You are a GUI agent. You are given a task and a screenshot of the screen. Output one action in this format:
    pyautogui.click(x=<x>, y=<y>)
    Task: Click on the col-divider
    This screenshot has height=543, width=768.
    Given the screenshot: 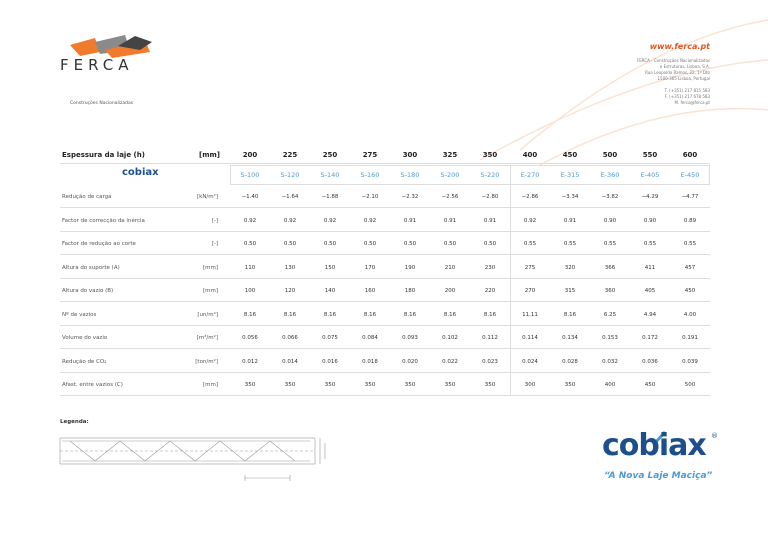 What is the action you would take?
    pyautogui.click(x=510, y=280)
    